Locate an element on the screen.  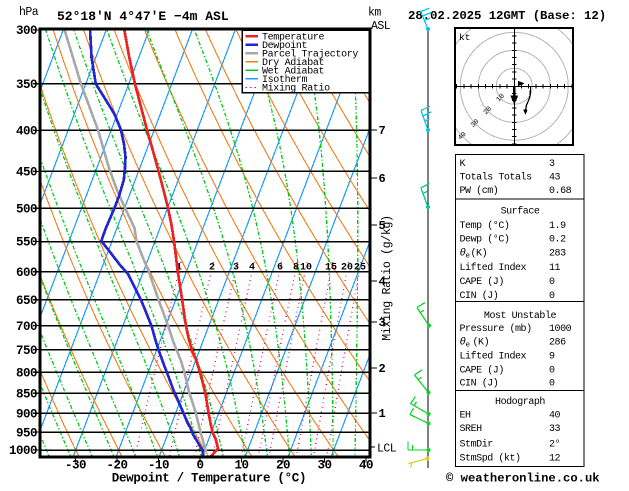
svg-text: 300 is located at coordinates (26, 31).